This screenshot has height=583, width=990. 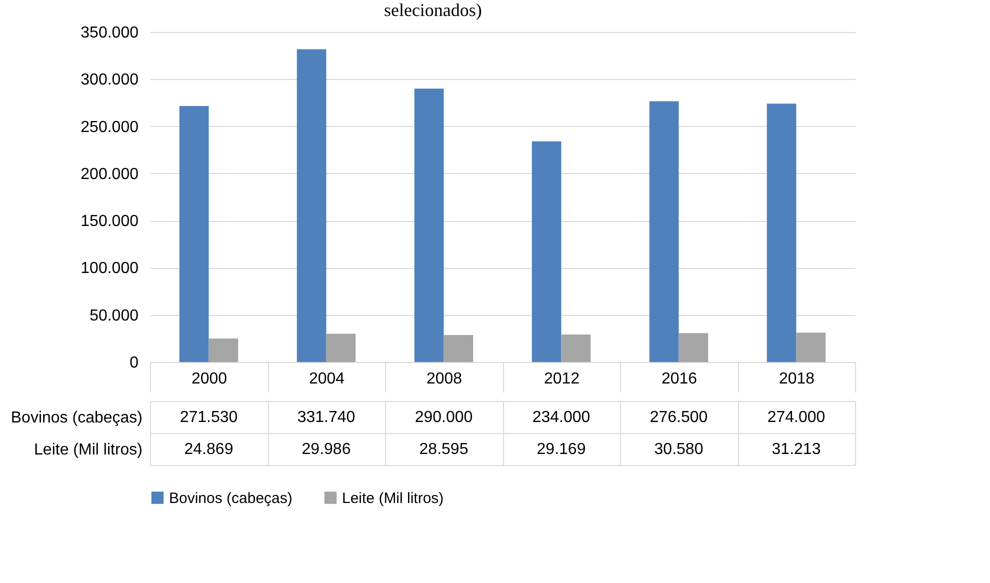 What do you see at coordinates (443, 417) in the screenshot?
I see `data-label: 290.000` at bounding box center [443, 417].